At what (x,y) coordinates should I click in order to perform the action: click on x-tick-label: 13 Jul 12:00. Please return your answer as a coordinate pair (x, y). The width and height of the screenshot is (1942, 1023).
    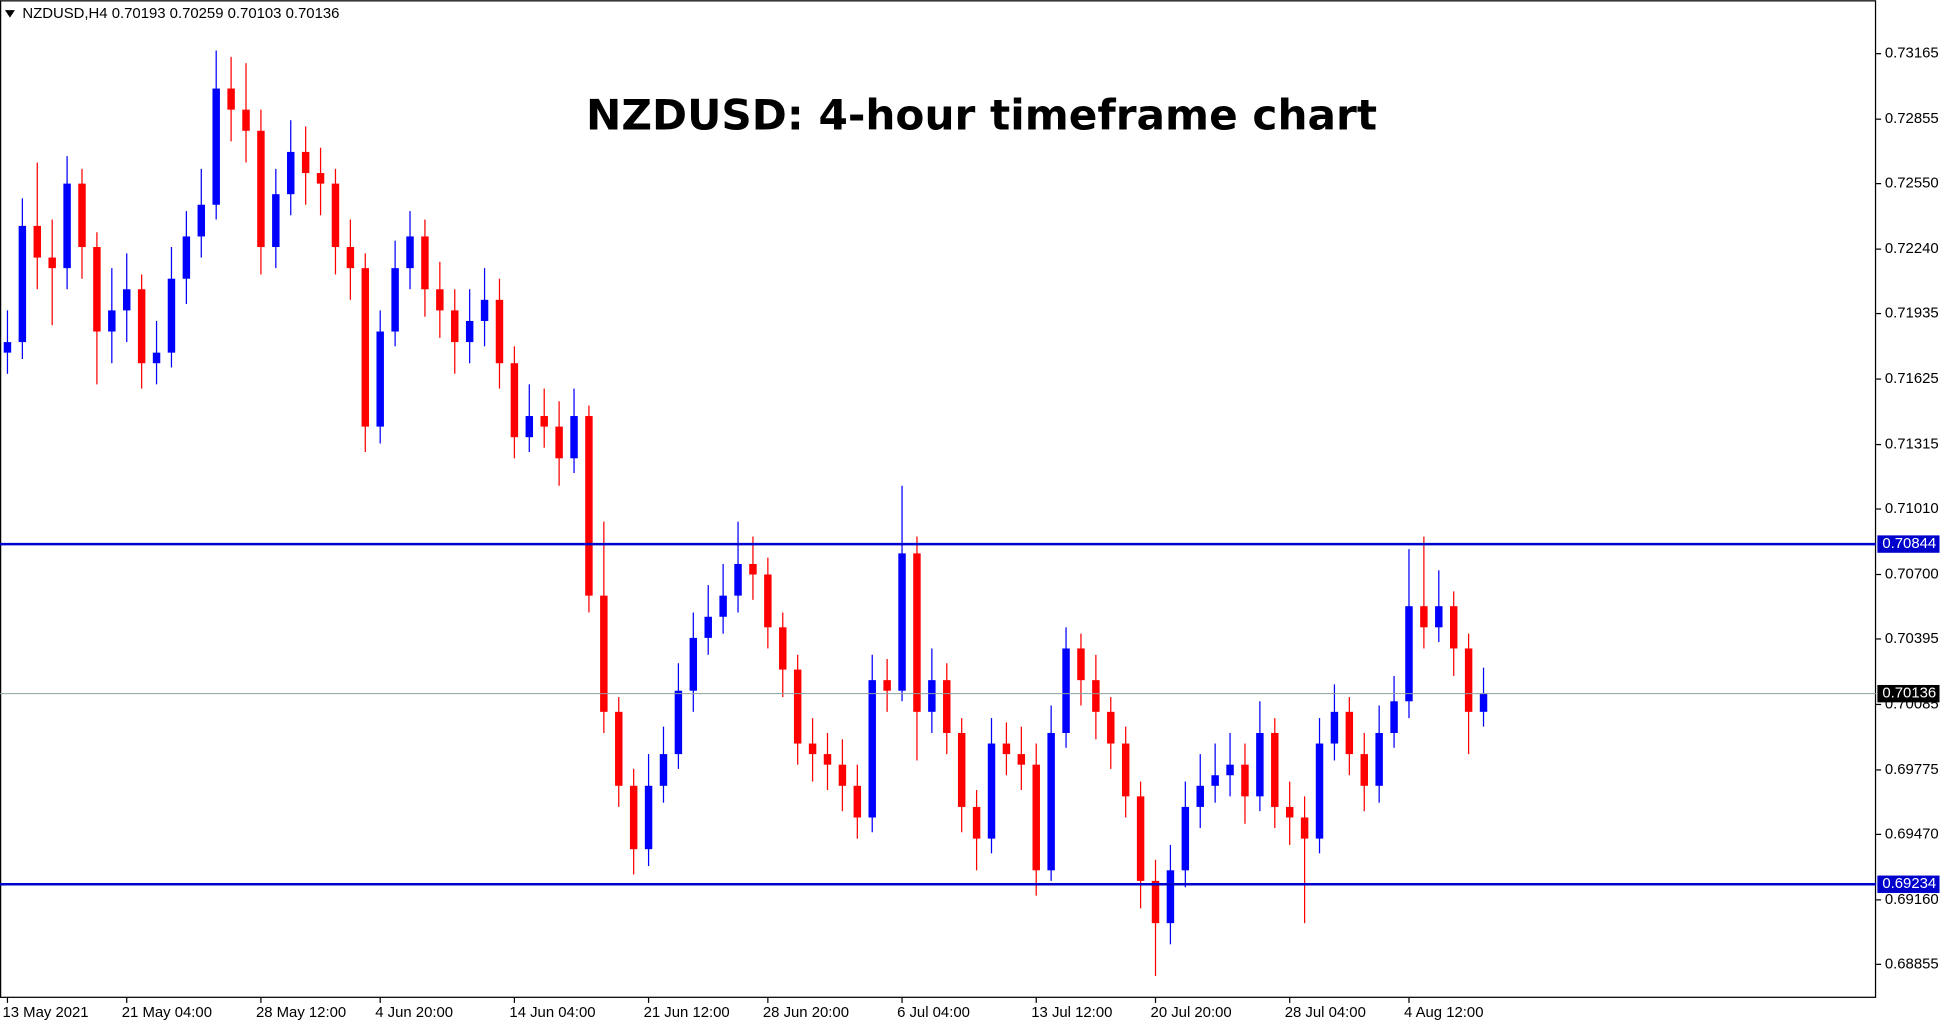
    Looking at the image, I should click on (1071, 1013).